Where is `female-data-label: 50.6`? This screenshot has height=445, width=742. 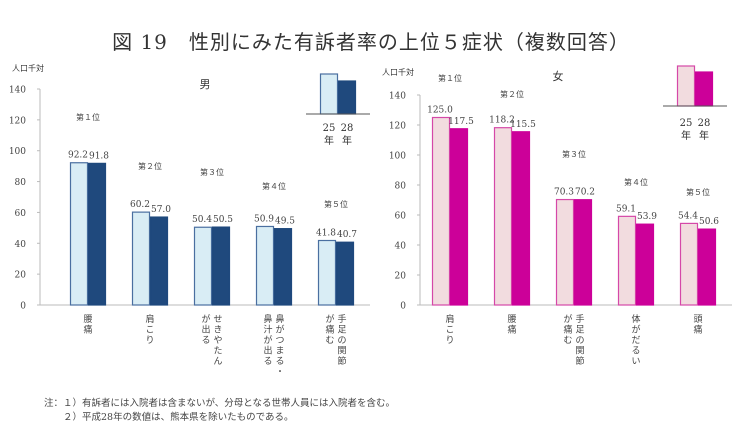
female-data-label: 50.6 is located at coordinates (709, 222).